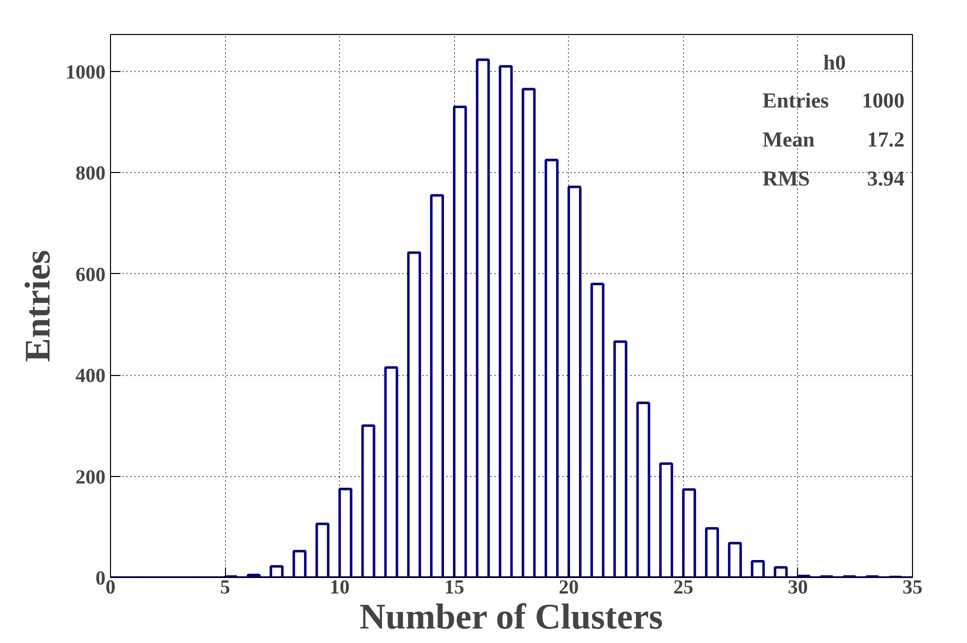  What do you see at coordinates (91, 477) in the screenshot?
I see `y-tick-label: 200` at bounding box center [91, 477].